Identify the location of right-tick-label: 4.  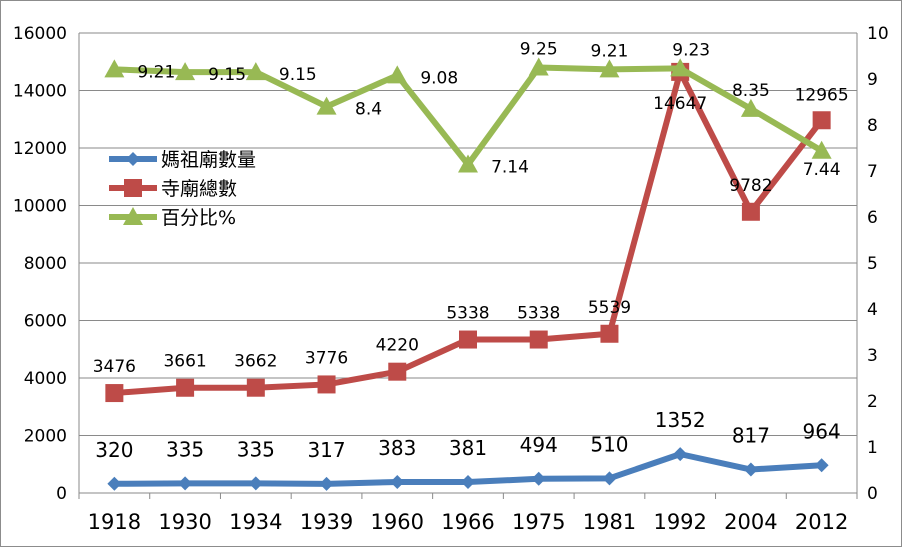
(872, 310).